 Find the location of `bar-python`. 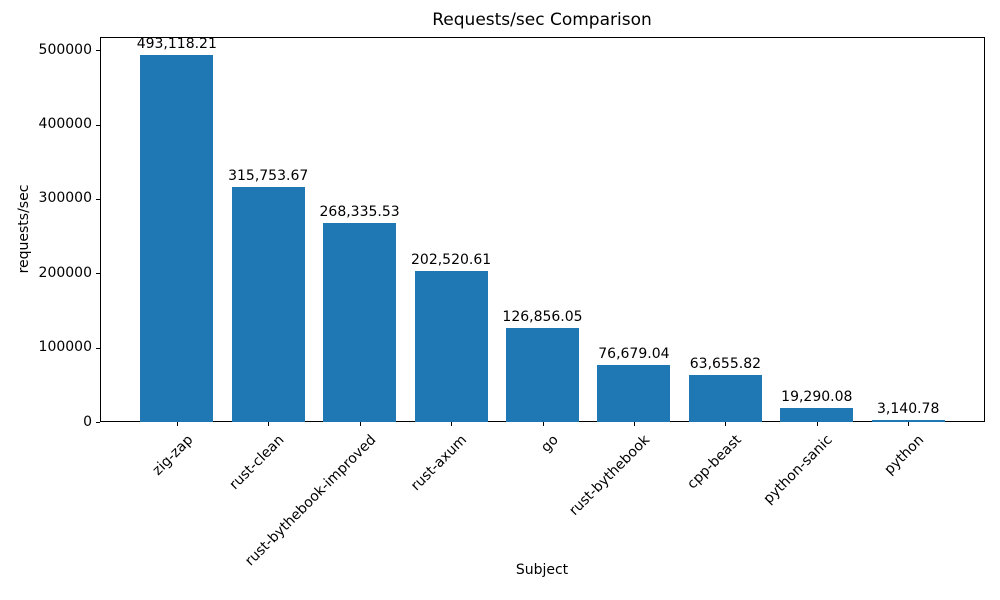

bar-python is located at coordinates (908, 420).